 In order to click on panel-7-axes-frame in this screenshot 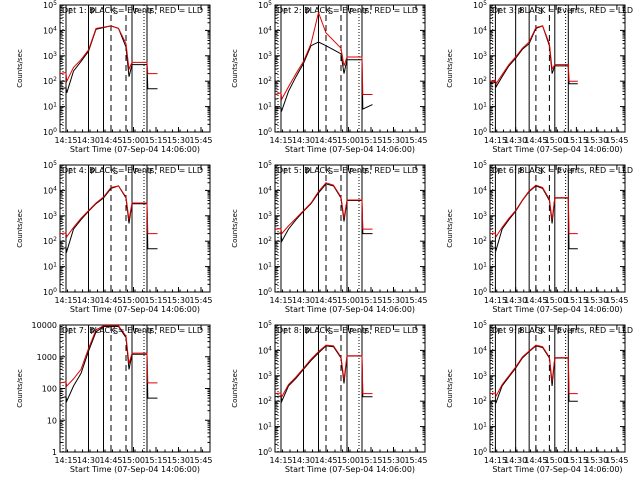, I will do `click(135, 388)`.